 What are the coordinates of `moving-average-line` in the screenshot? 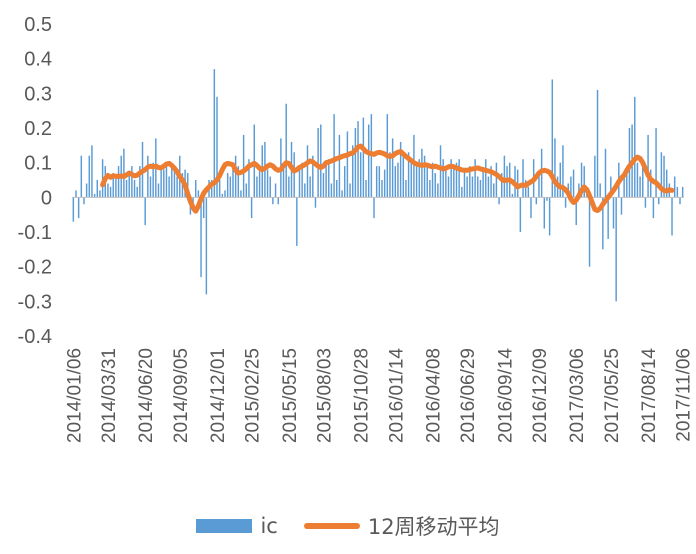 It's located at (387, 178).